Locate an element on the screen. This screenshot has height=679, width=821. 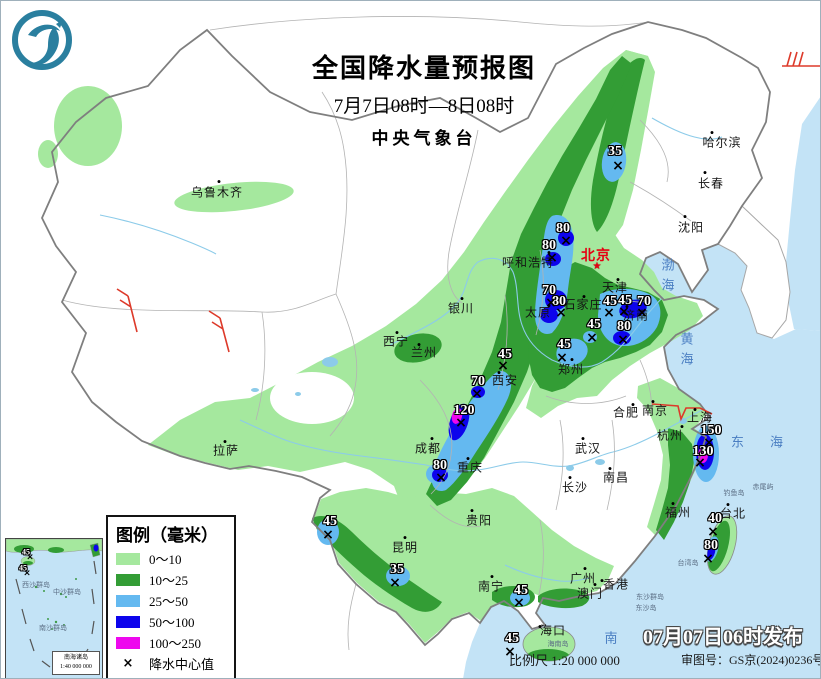
scale-text: 比例尺 1:20 000 000 is located at coordinates (564, 660).